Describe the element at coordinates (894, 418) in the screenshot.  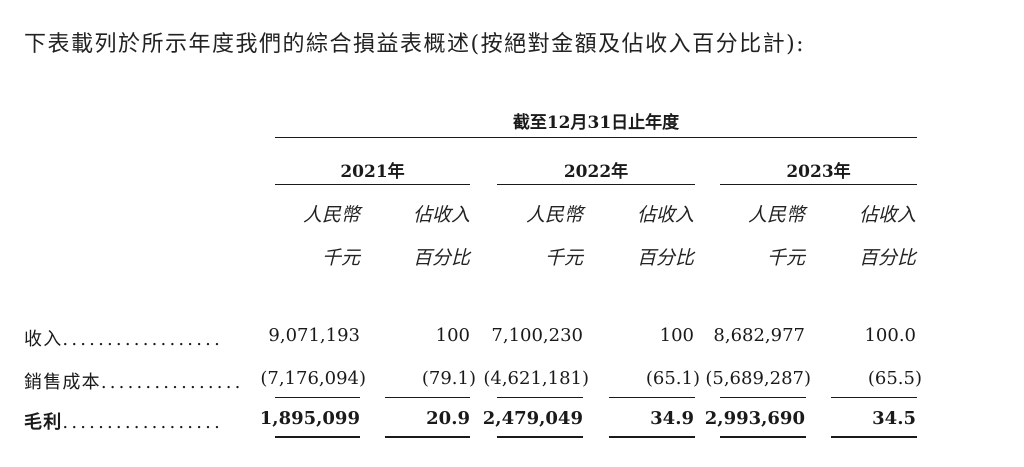
I see `cell-gross-profit-2023-pct: 34.5` at that location.